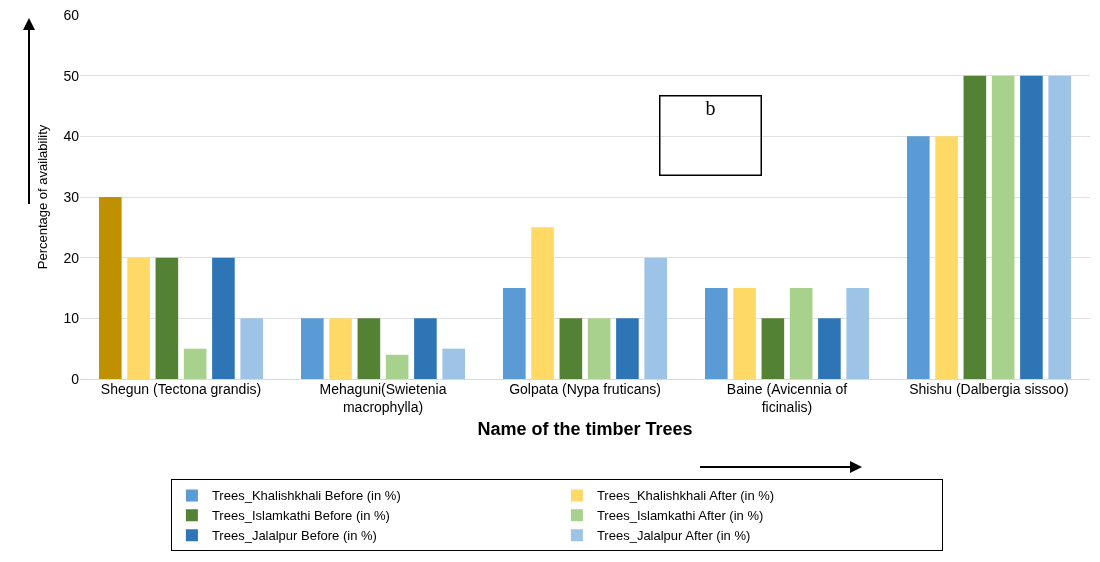  What do you see at coordinates (585, 429) in the screenshot?
I see `x-axis-title: Name of the timber Trees` at bounding box center [585, 429].